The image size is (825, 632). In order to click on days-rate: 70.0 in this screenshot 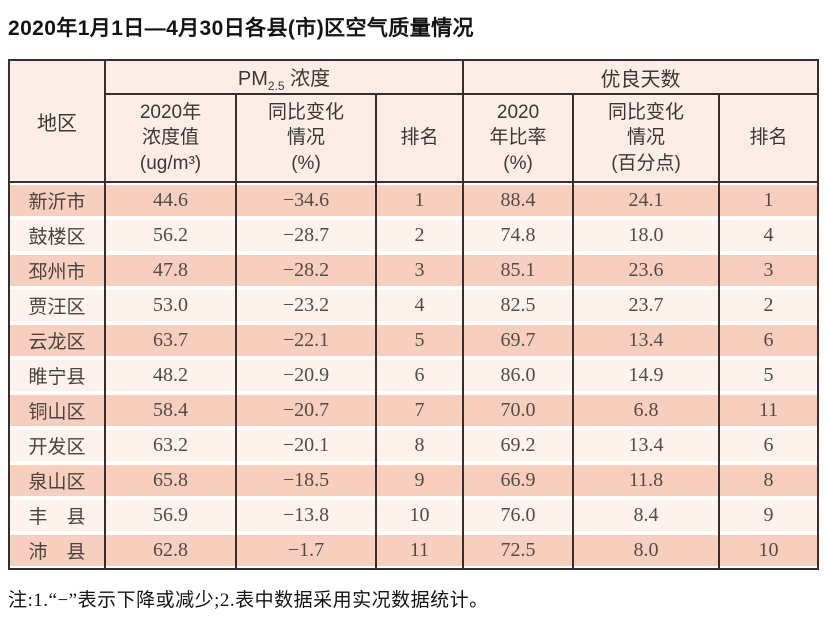, I will do `click(518, 410)`.